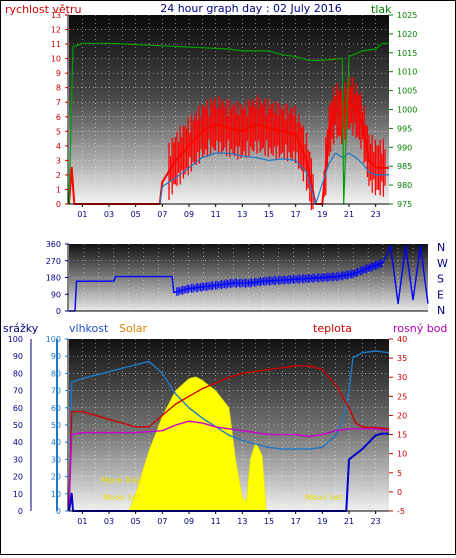 This screenshot has width=456, height=558. I want to click on wind-ytick-label: 13, so click(56, 15).